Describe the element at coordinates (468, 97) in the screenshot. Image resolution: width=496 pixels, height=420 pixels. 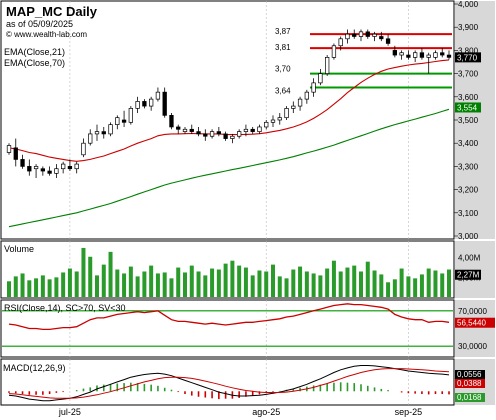
I see `y-tick-label: 3,600` at that location.